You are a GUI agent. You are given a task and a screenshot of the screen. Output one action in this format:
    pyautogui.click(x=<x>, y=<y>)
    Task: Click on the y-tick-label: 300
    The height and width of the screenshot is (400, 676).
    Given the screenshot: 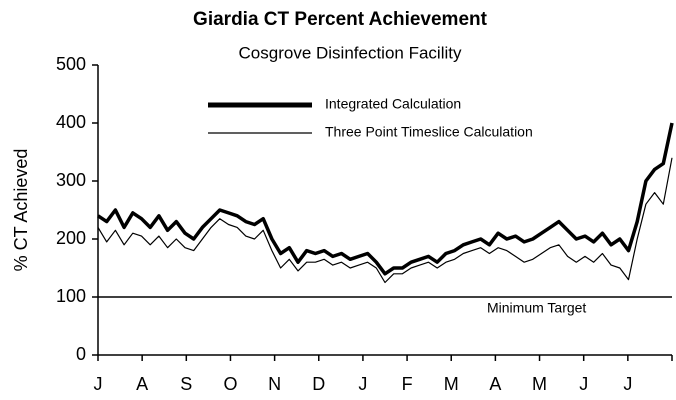 What is the action you would take?
    pyautogui.click(x=71, y=180)
    